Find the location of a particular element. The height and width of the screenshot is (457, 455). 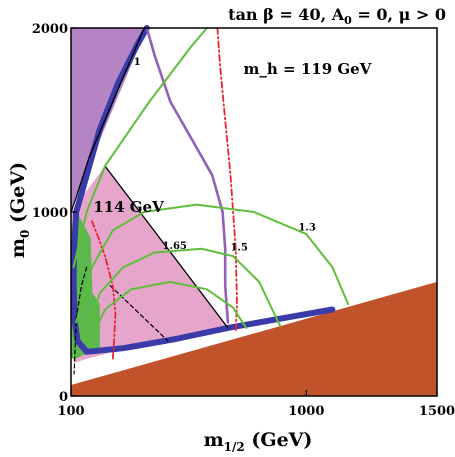

x-tick-label: 1500 is located at coordinates (437, 411).